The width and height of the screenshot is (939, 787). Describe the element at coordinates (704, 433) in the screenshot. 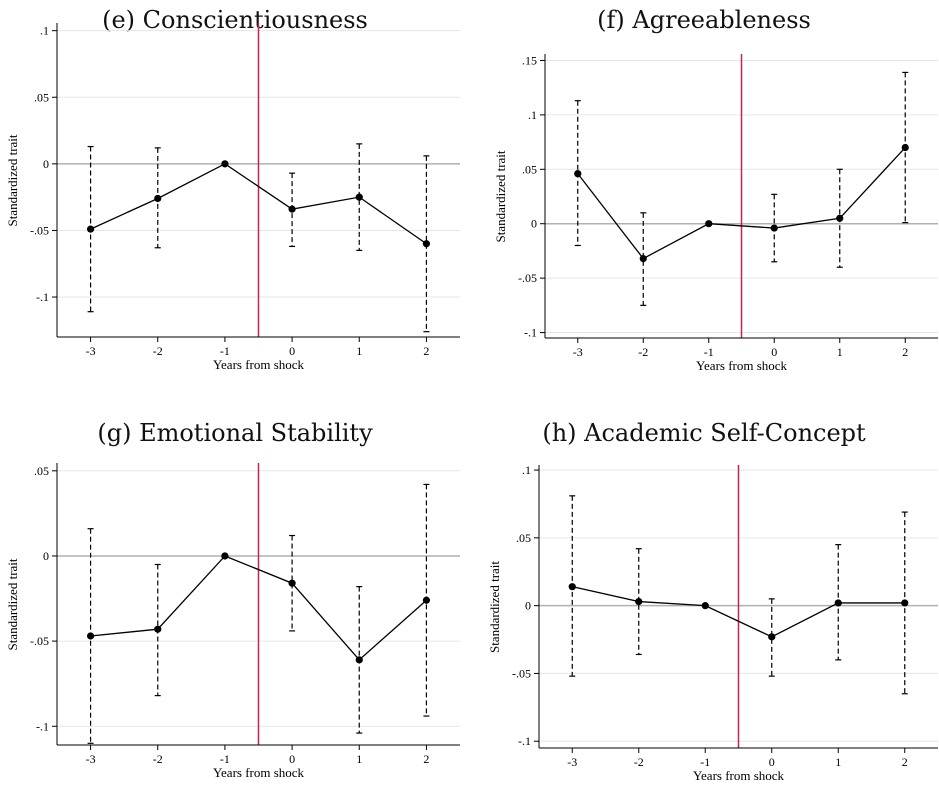

I see `chart-title: (h) Academic Self-Concept` at that location.